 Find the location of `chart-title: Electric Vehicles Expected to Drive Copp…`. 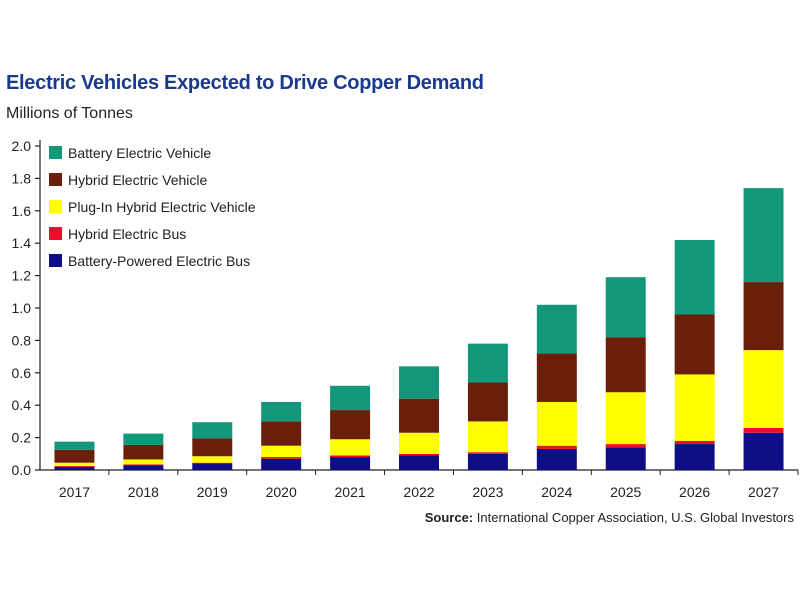

chart-title: Electric Vehicles Expected to Drive Copp… is located at coordinates (245, 83).